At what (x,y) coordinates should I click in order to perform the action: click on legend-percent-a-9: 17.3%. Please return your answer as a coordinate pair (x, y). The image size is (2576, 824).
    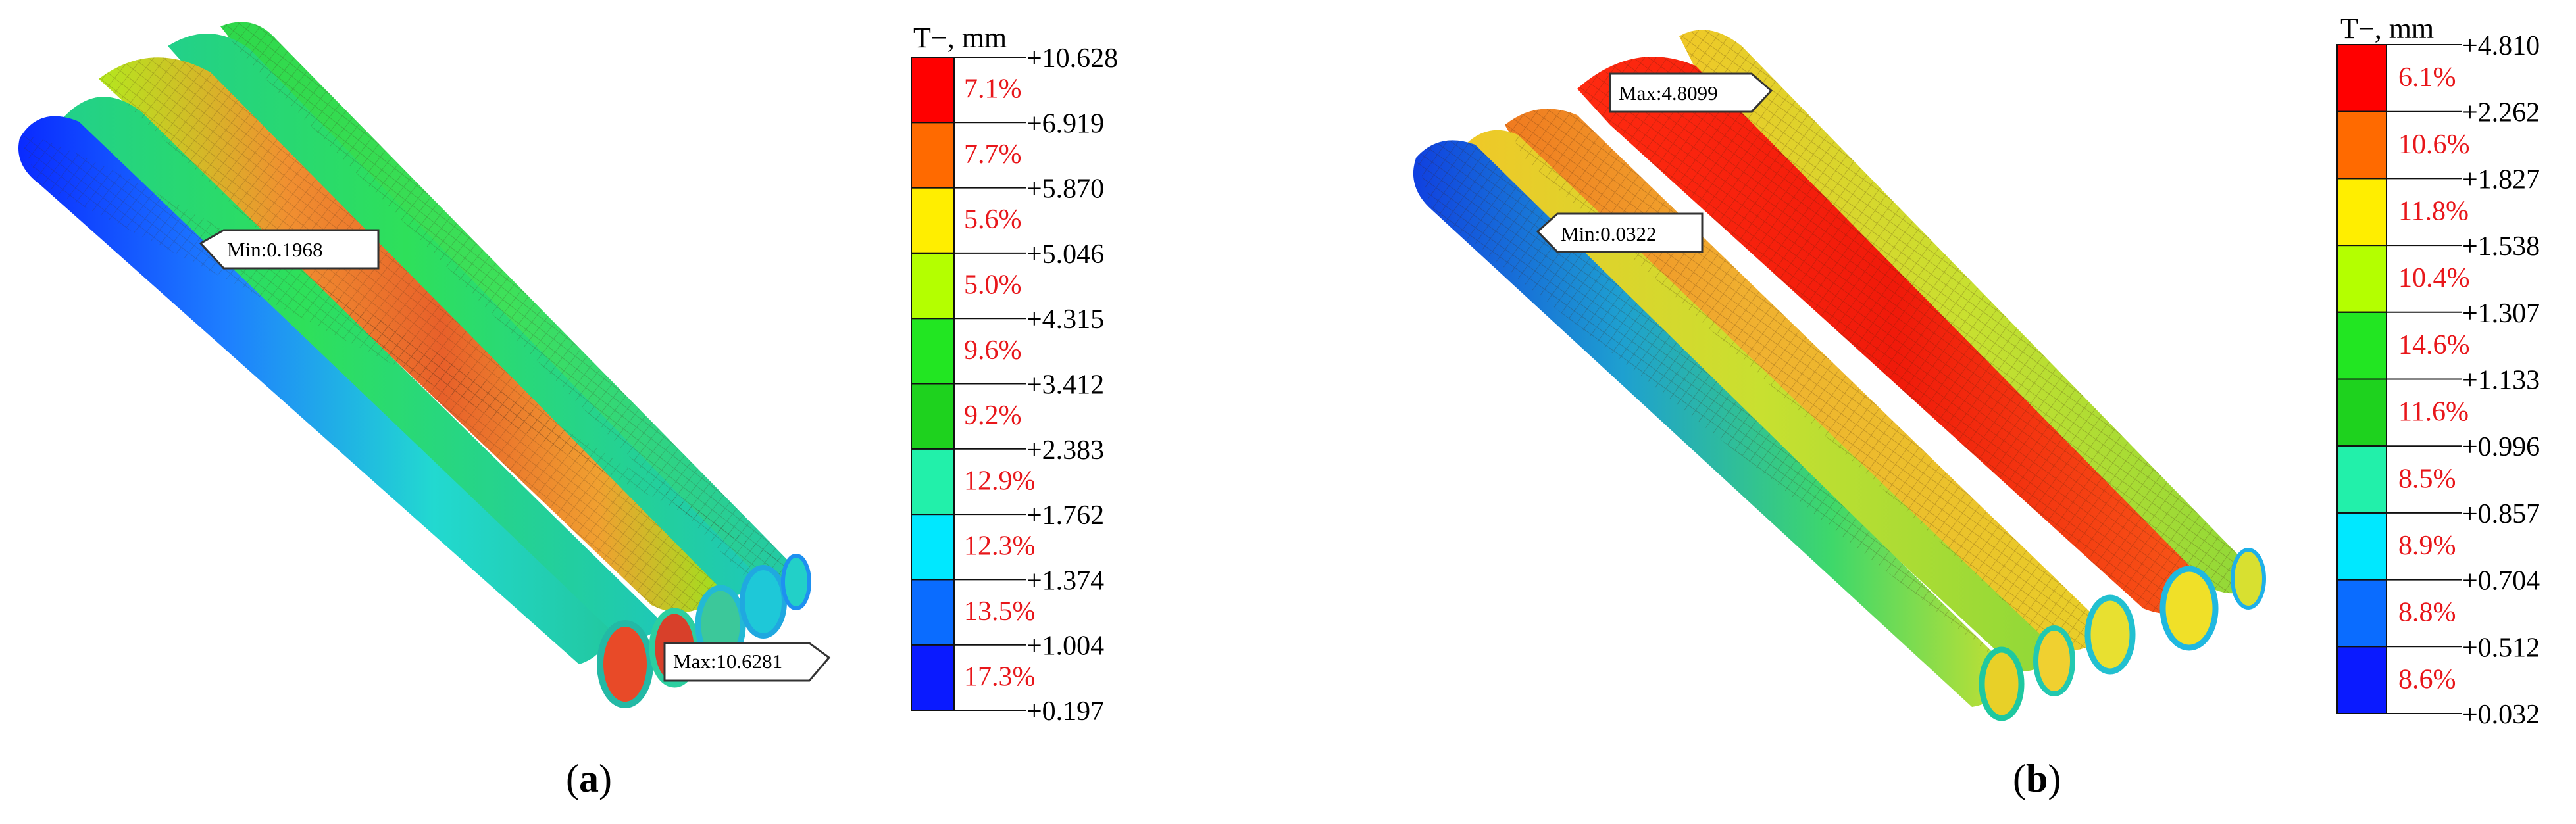
    Looking at the image, I should click on (1000, 677).